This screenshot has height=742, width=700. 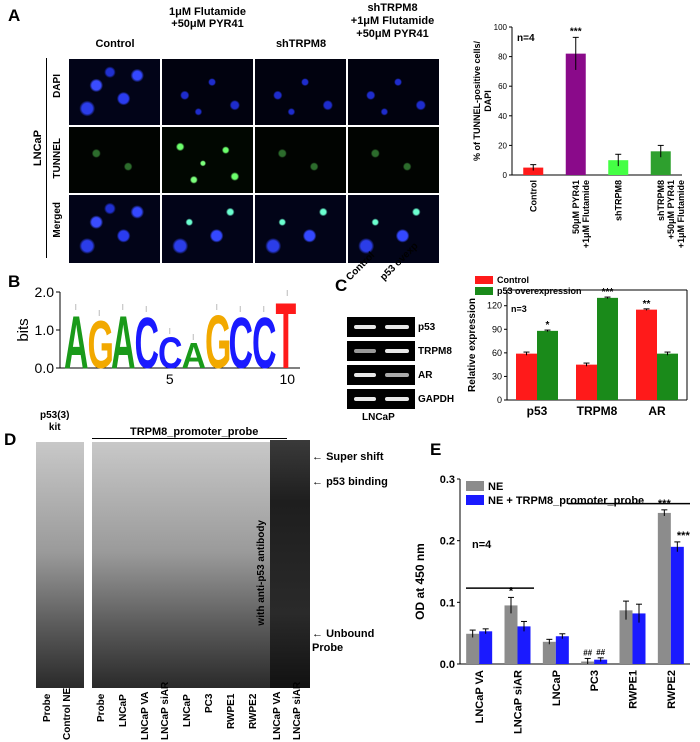 I want to click on chart-c-ytick-label: 60, so click(x=497, y=353).